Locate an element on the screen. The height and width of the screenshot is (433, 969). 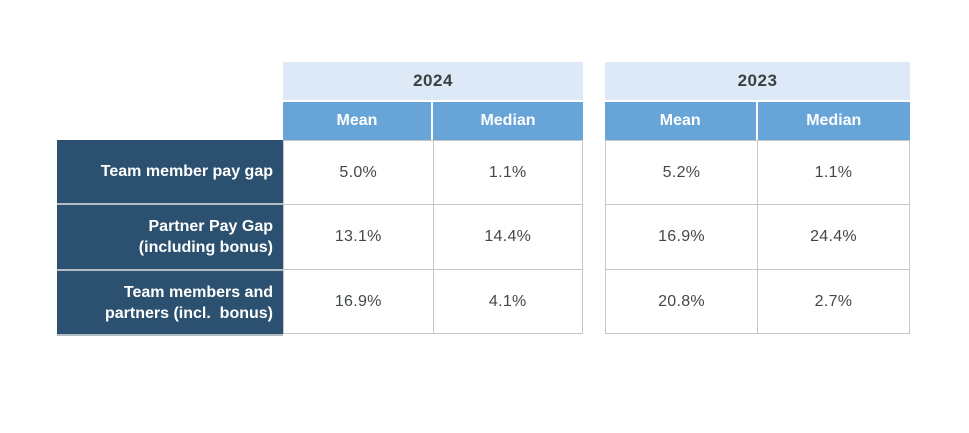
cell-2024-mean-row1: 5.0% is located at coordinates (358, 172).